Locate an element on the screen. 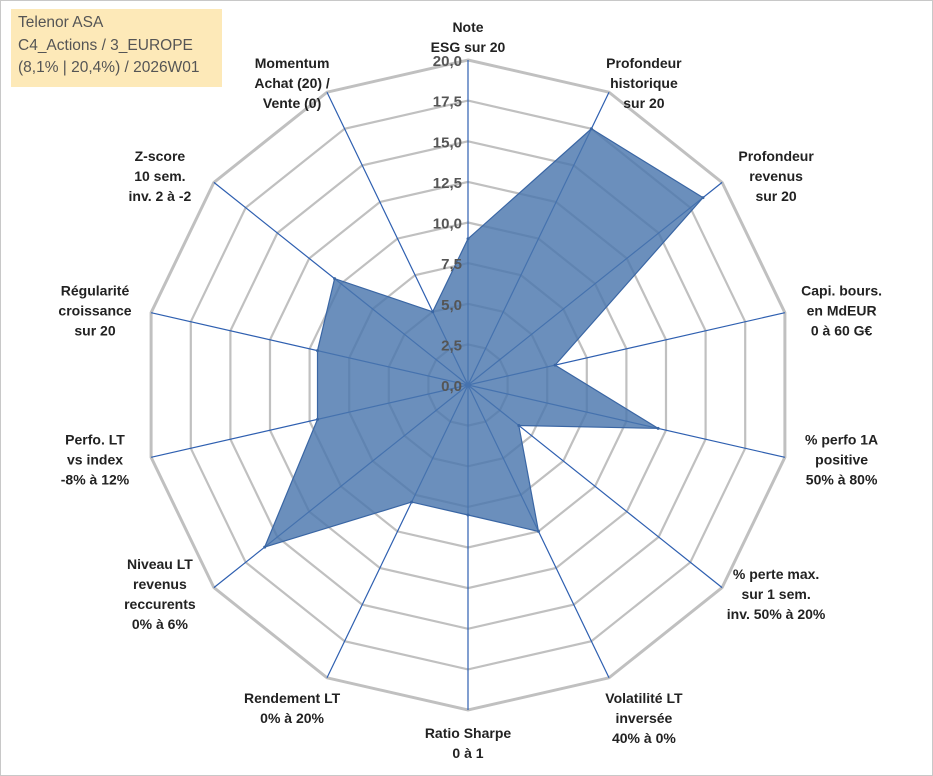  tick-label: 0,0 is located at coordinates (451, 386).